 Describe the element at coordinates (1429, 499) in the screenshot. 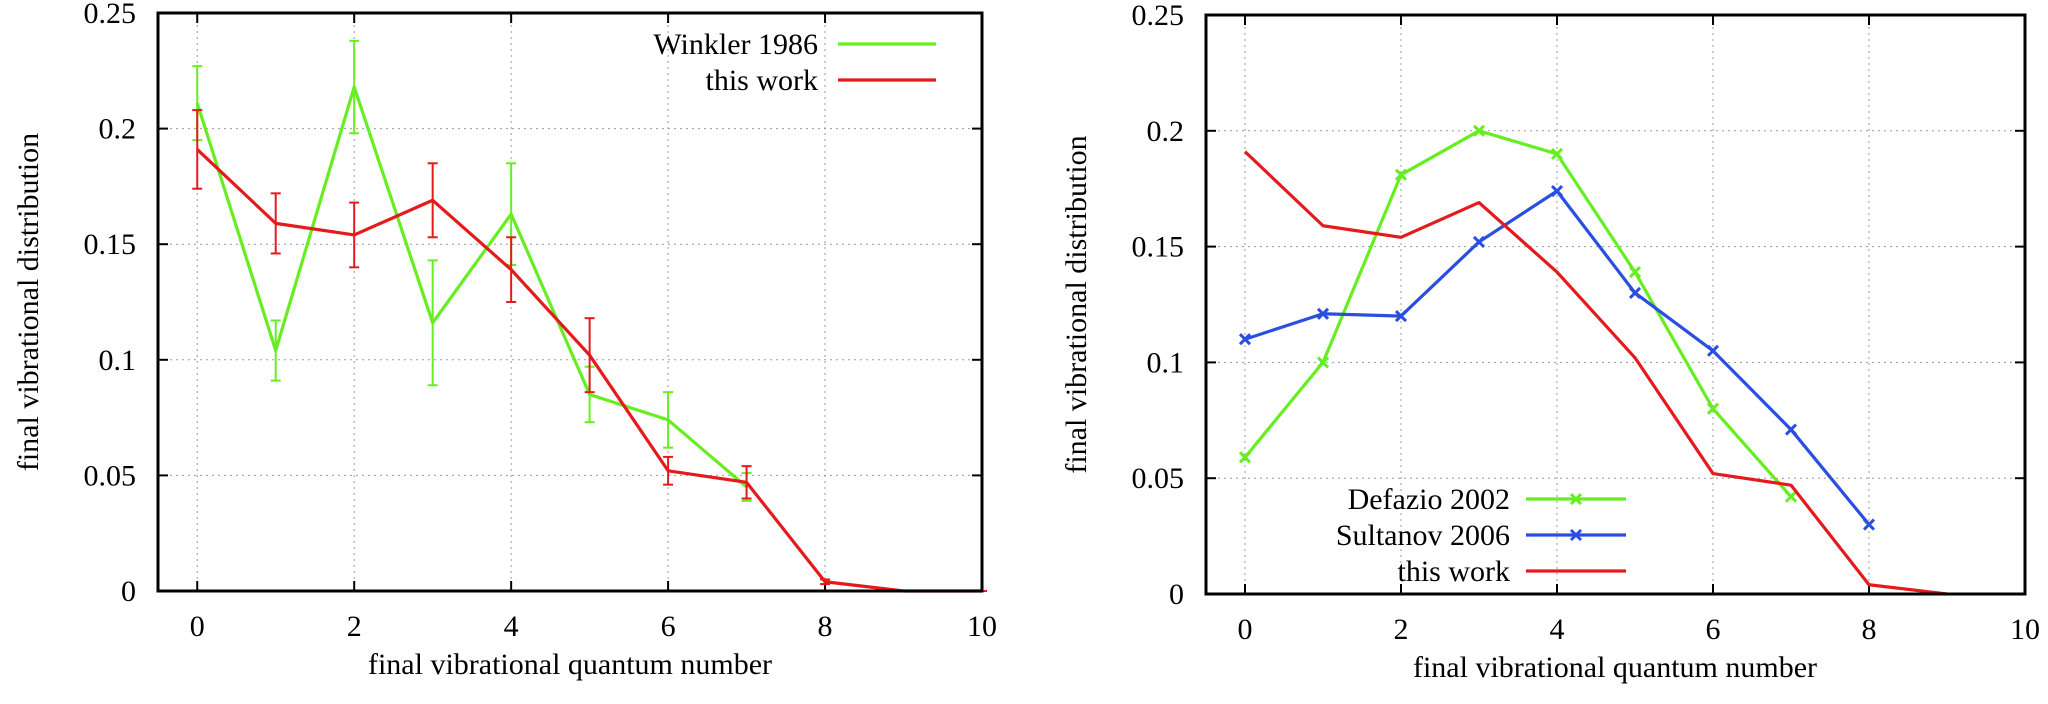

I see `legend-label: Defazio 2002` at that location.